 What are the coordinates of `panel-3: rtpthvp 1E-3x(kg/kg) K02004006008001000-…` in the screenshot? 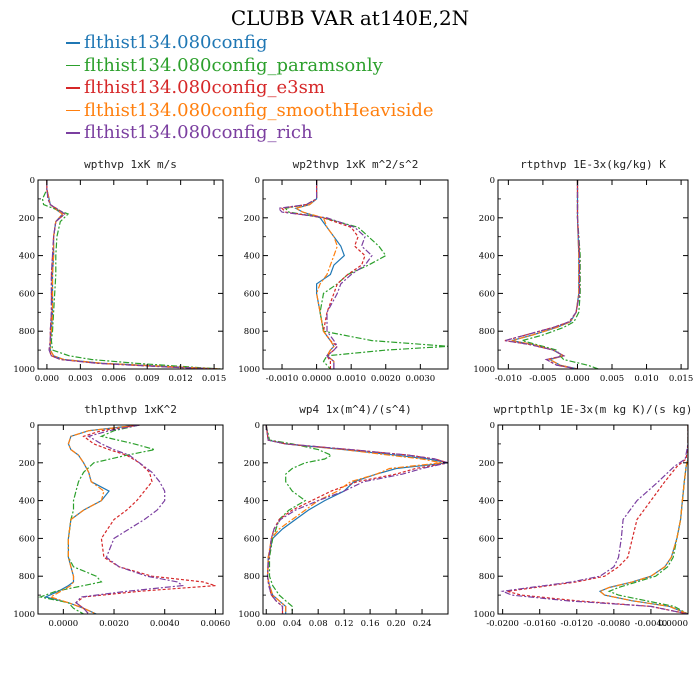 It's located at (583, 271).